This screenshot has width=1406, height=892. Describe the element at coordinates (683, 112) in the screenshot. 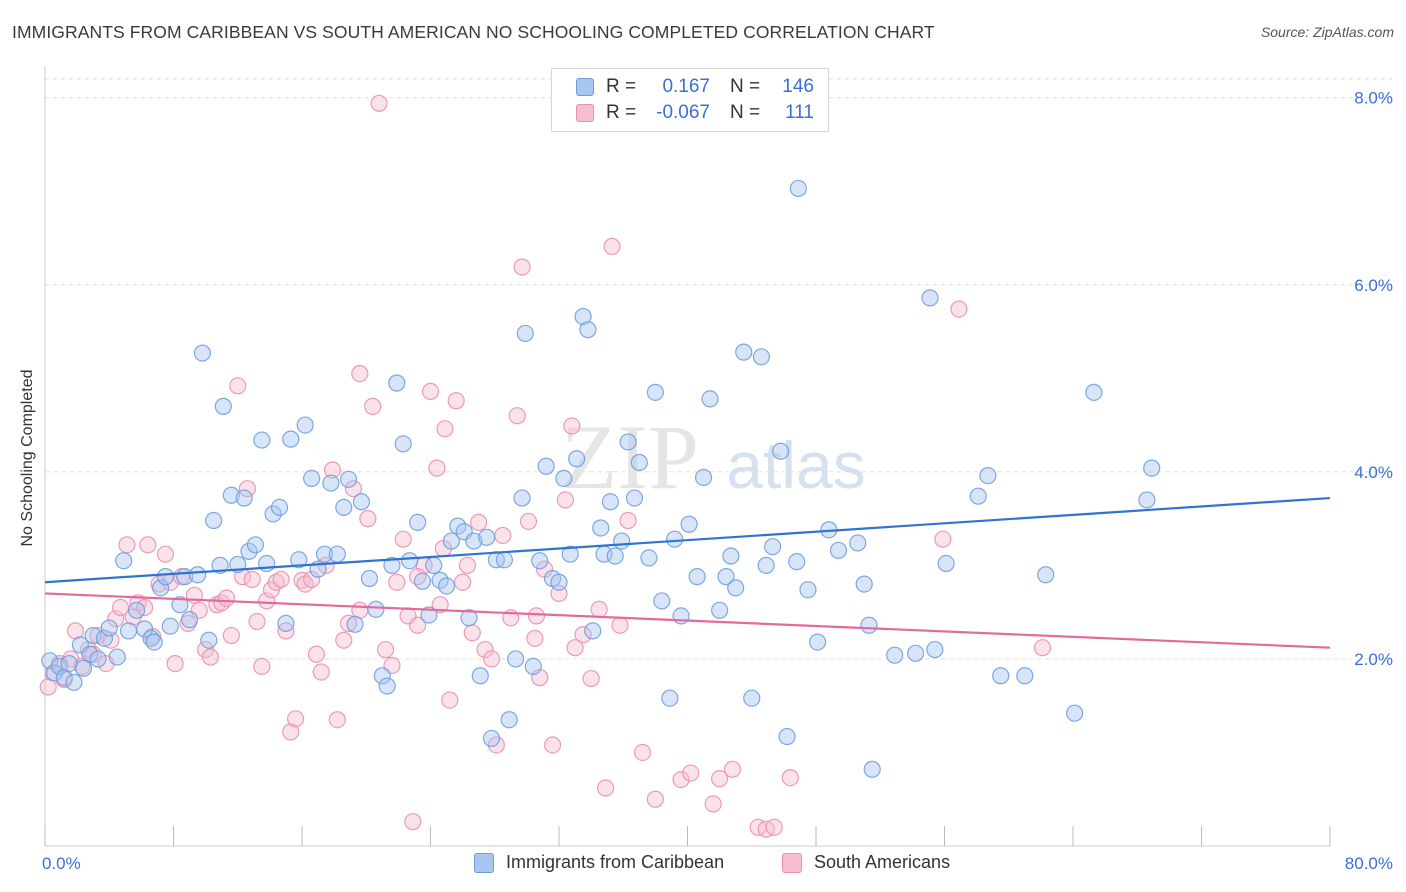

I see `legend-r-value: -0.067` at that location.